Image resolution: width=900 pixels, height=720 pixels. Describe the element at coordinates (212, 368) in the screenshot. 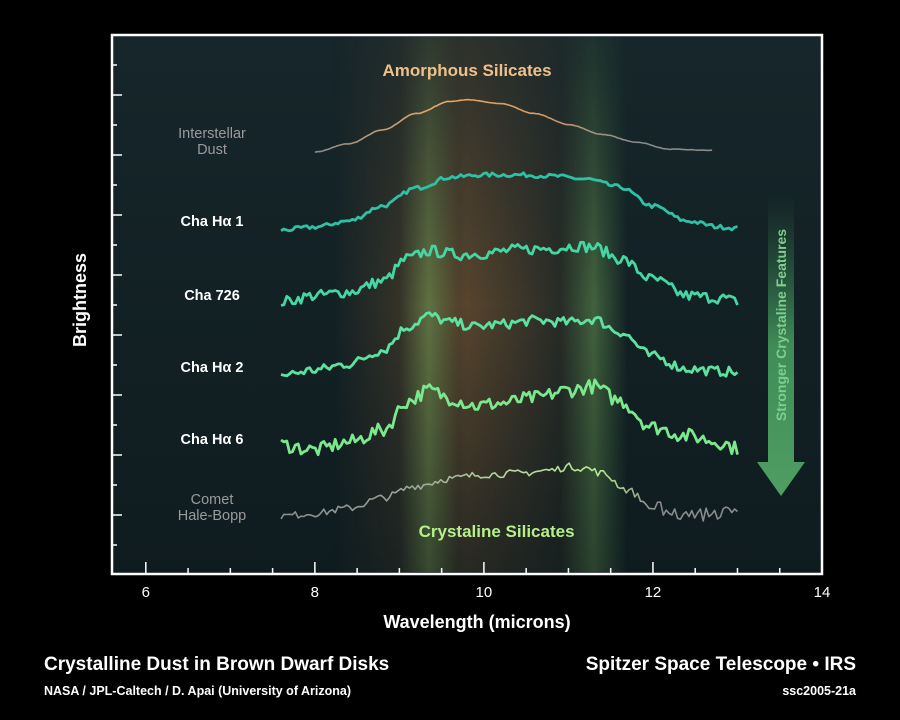

I see `series-label-4: Cha Hα 2` at that location.